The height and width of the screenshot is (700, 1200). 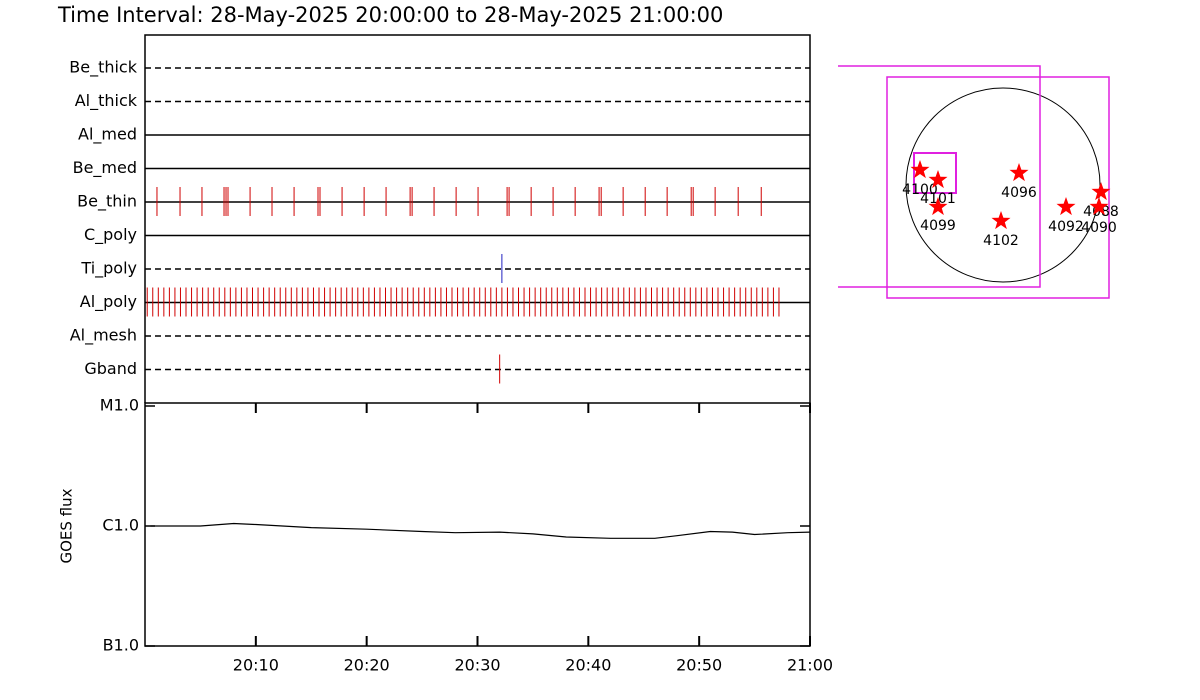 I want to click on goes-curve, so click(x=480, y=530).